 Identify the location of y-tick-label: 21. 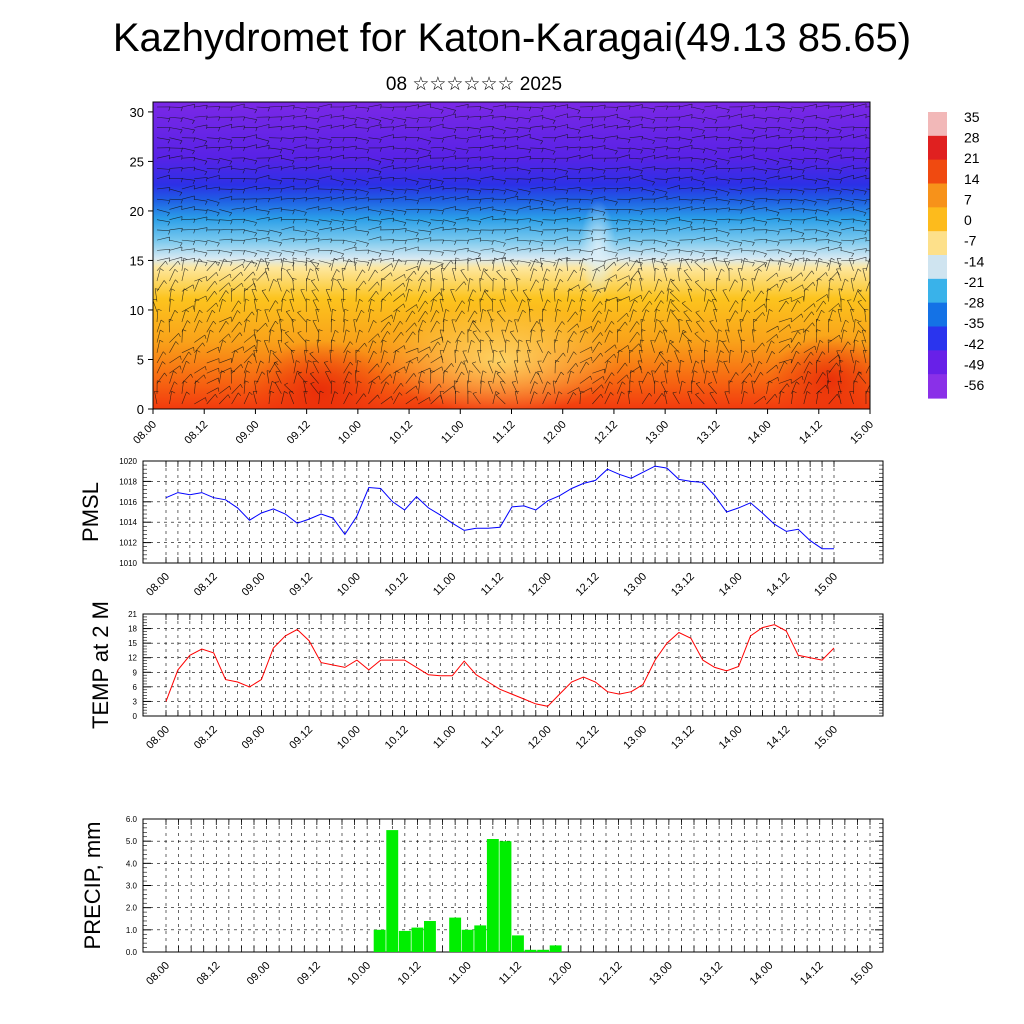
(132, 614).